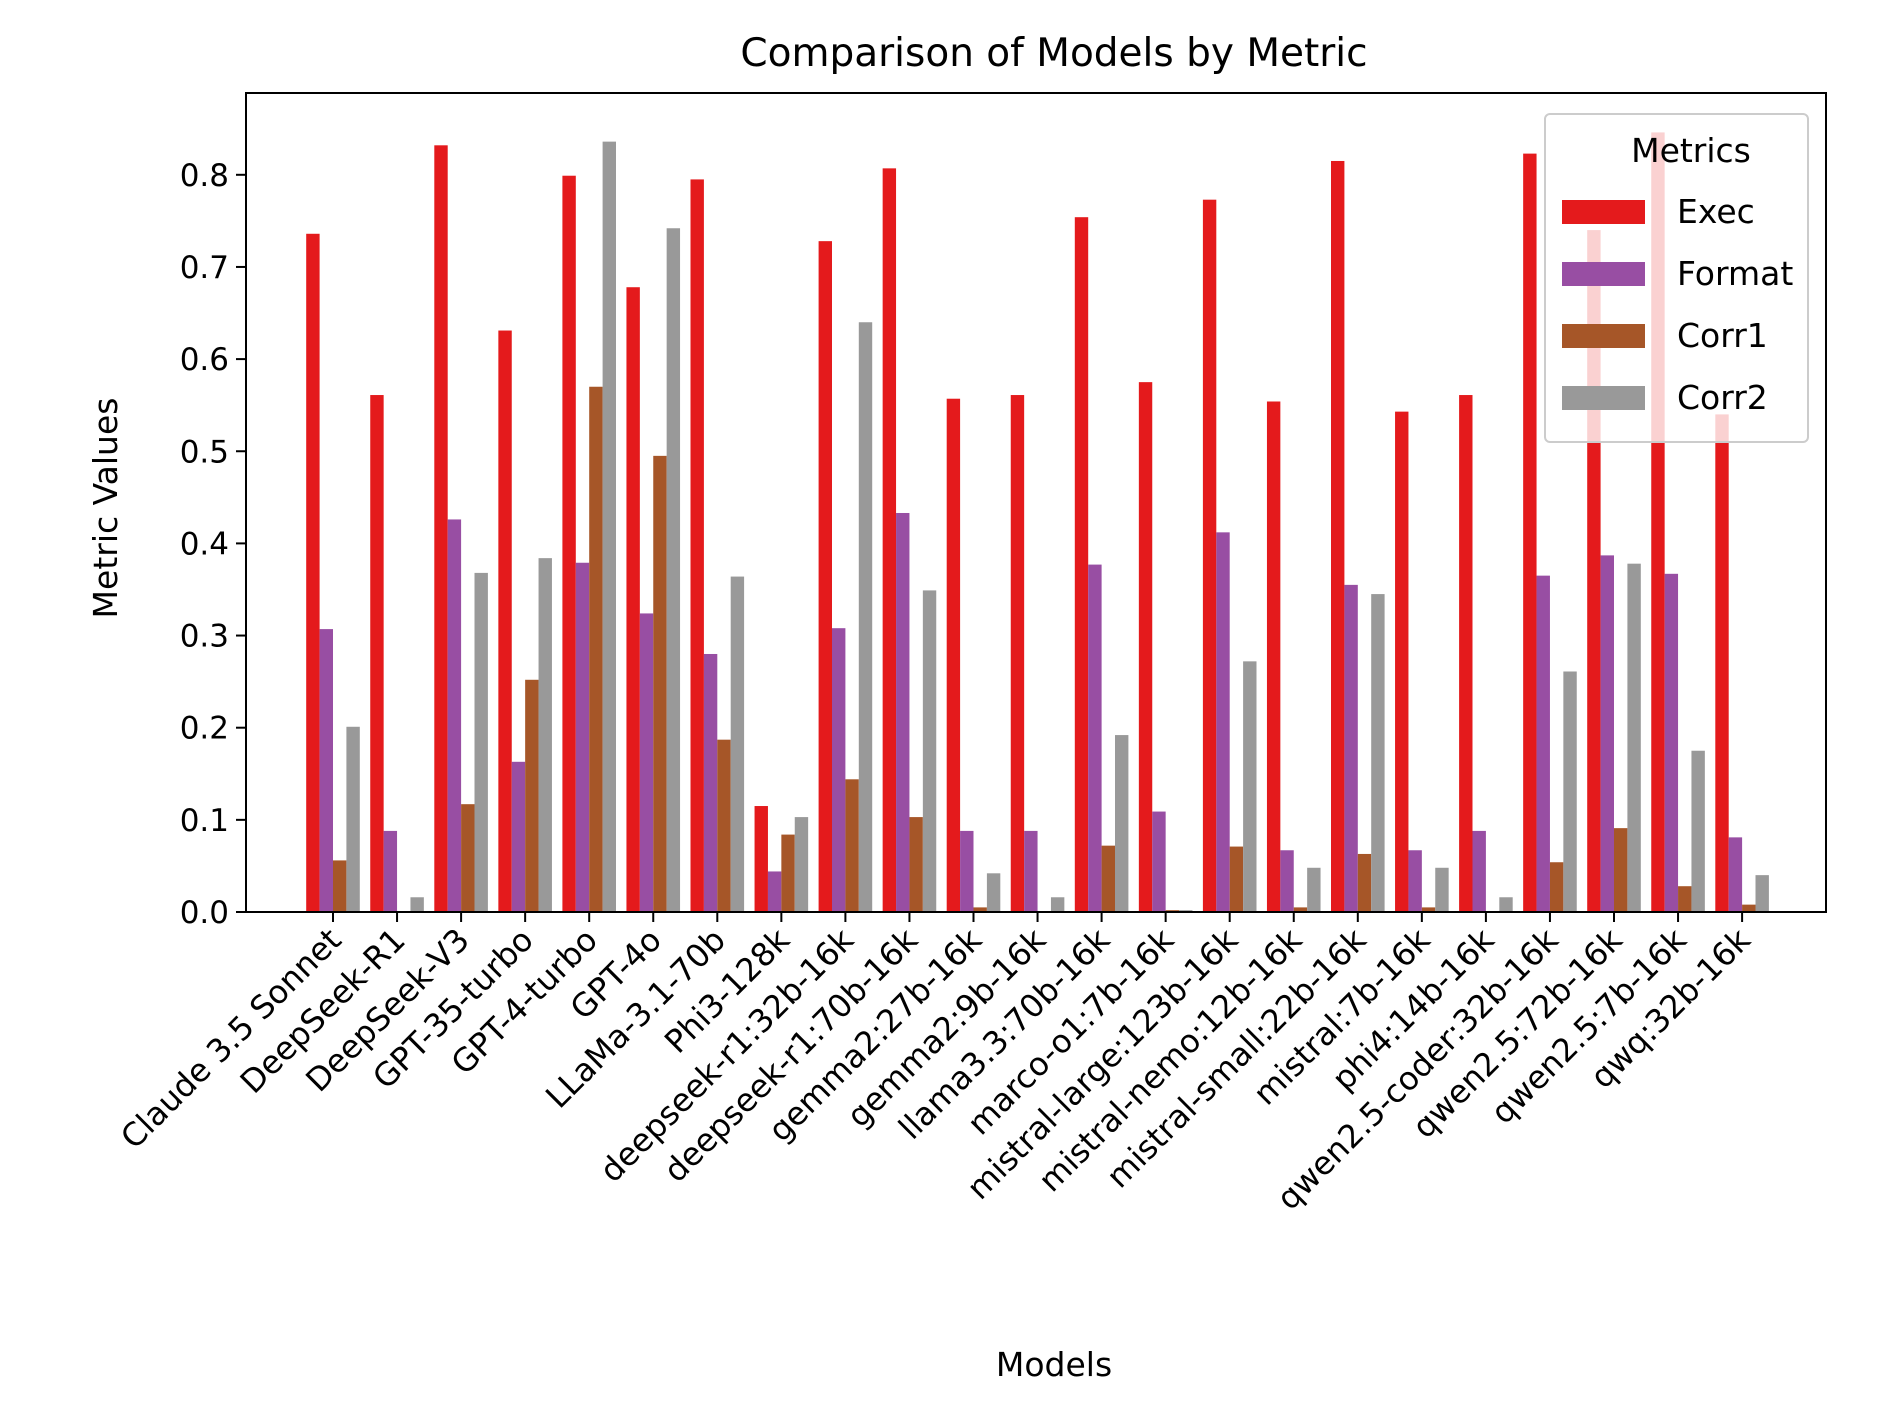 The width and height of the screenshot is (1884, 1410). Describe the element at coordinates (1054, 1364) in the screenshot. I see `x-axis-label: Models` at that location.